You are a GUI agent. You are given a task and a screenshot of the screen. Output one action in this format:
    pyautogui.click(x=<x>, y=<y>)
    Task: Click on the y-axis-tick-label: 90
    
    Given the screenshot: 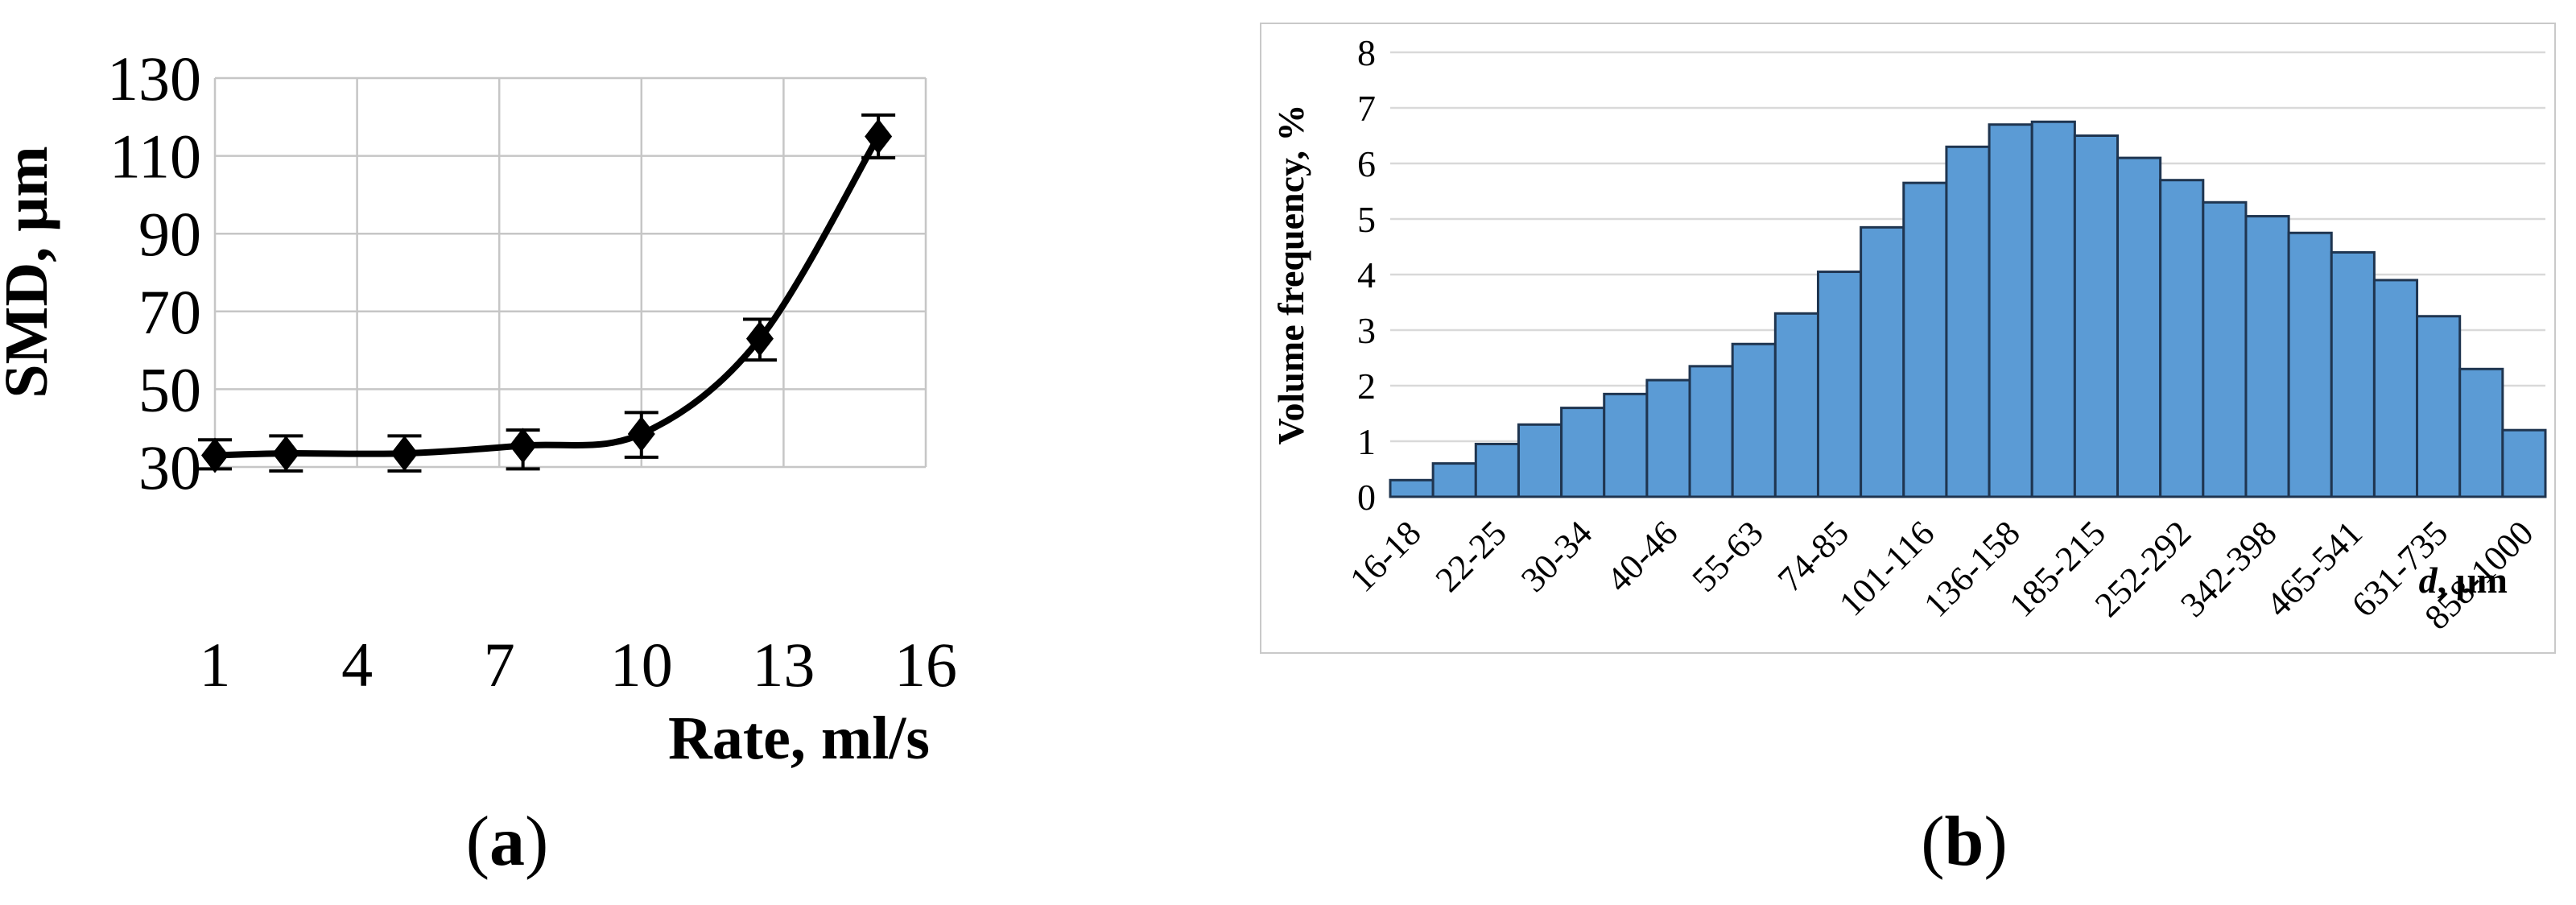 What is the action you would take?
    pyautogui.click(x=169, y=234)
    